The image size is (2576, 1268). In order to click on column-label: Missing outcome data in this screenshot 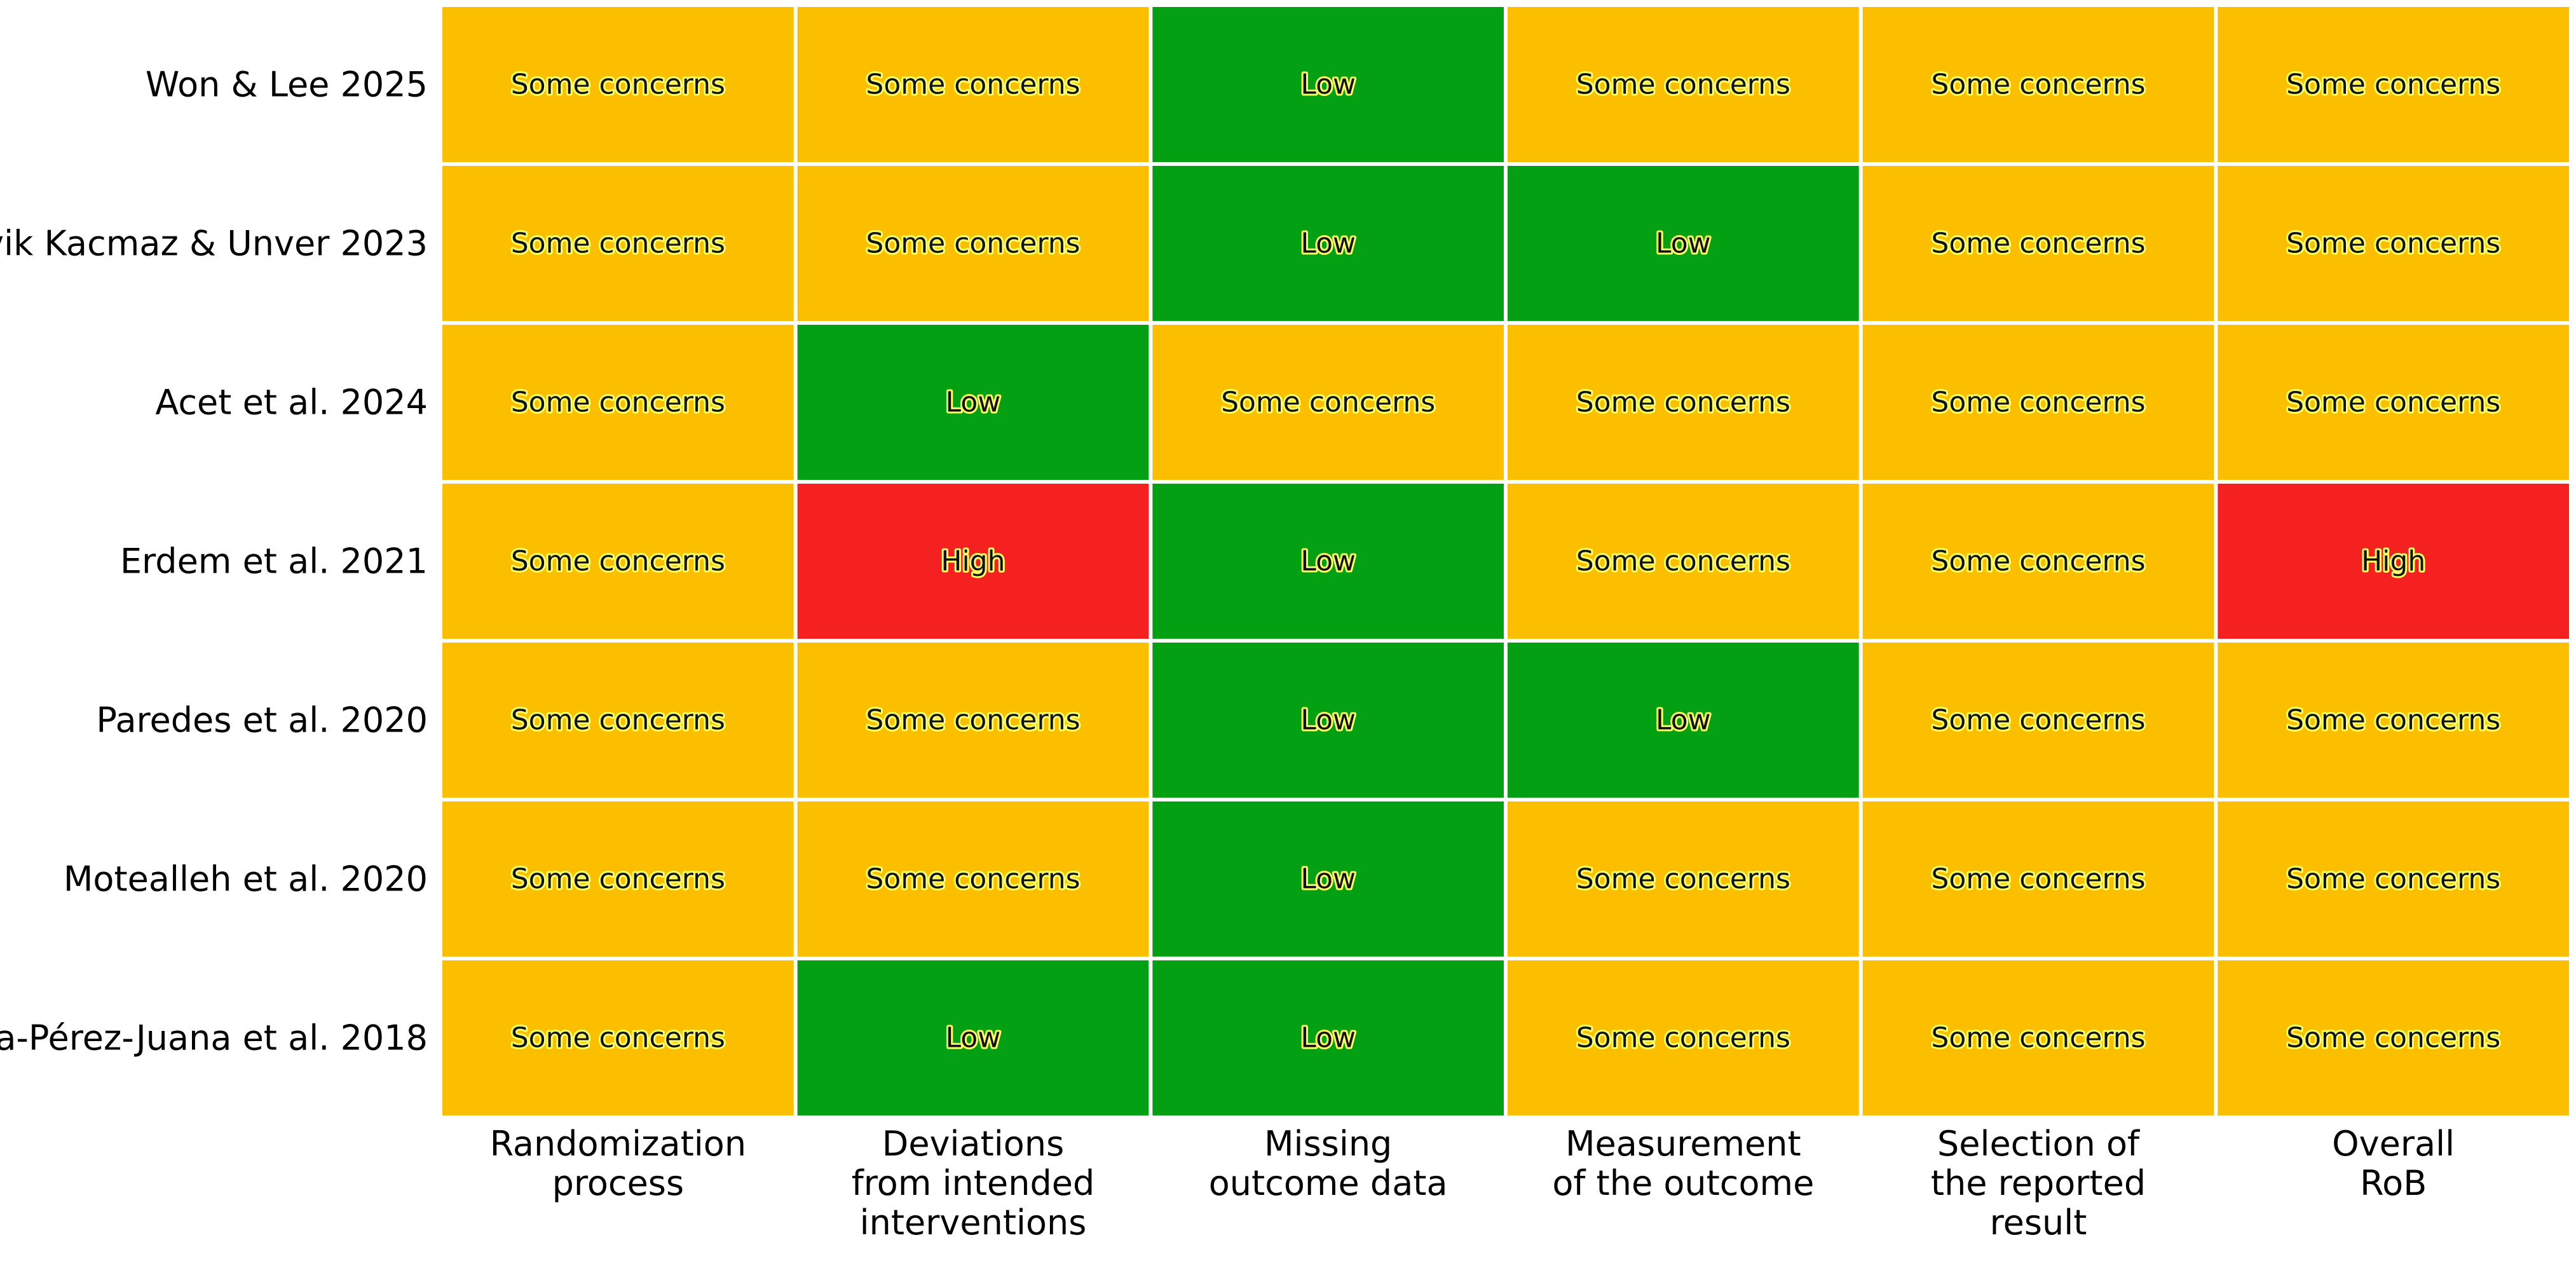, I will do `click(1328, 1163)`.